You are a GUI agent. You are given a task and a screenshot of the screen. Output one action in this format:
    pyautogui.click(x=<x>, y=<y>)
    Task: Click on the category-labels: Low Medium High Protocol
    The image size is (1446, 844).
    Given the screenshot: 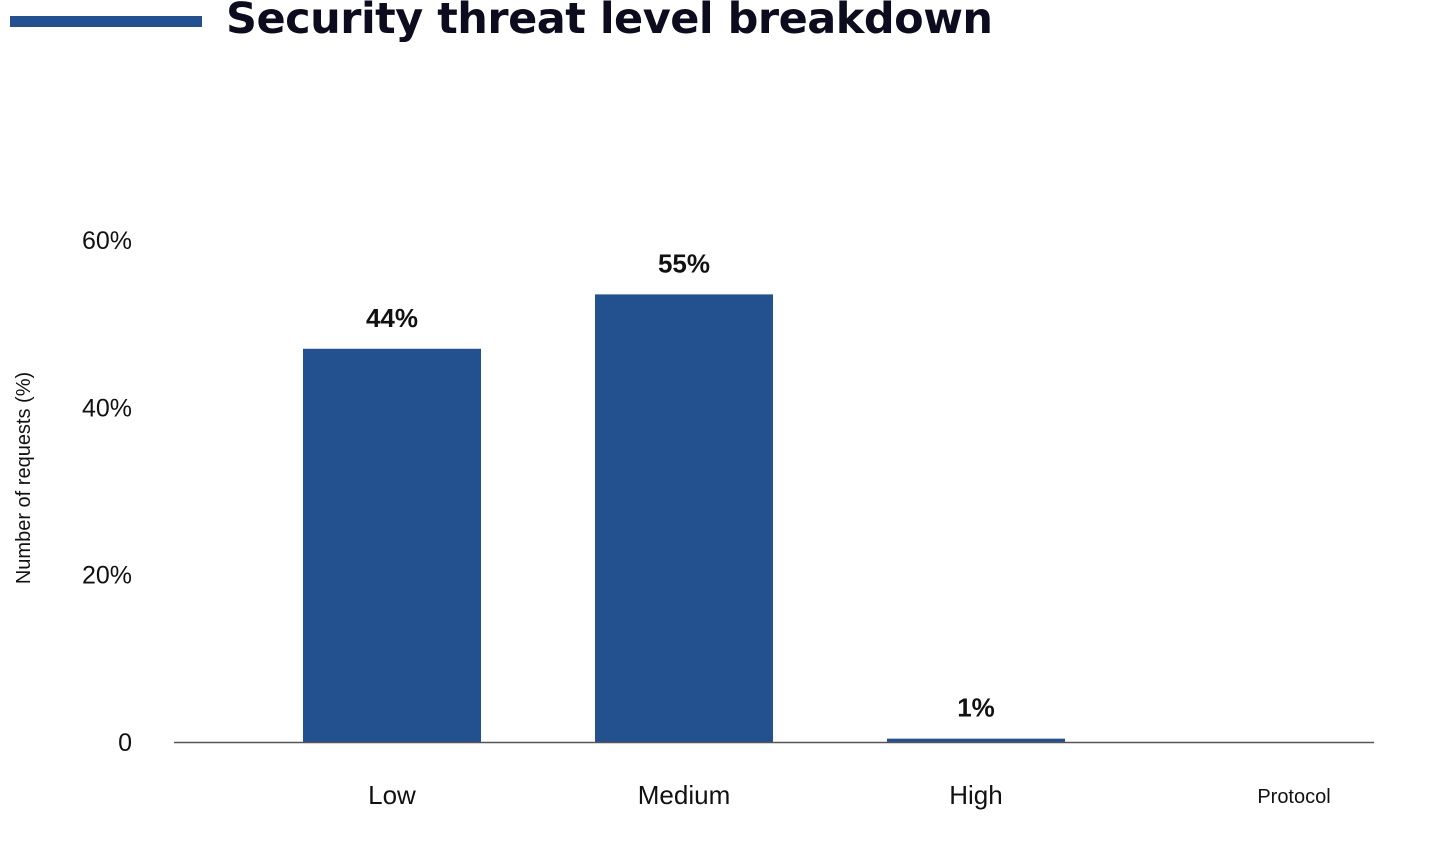 What is the action you would take?
    pyautogui.click(x=849, y=795)
    